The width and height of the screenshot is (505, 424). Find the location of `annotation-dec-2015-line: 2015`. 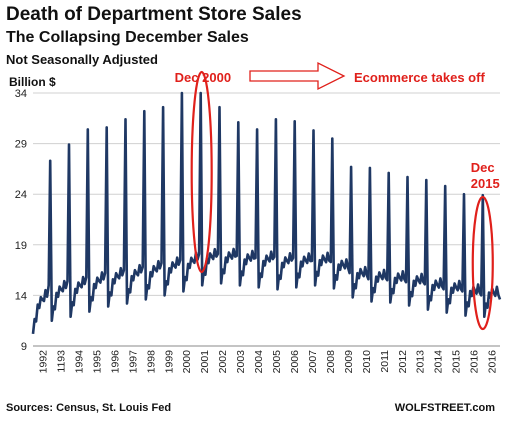

annotation-dec-2015-line: 2015 is located at coordinates (485, 183).